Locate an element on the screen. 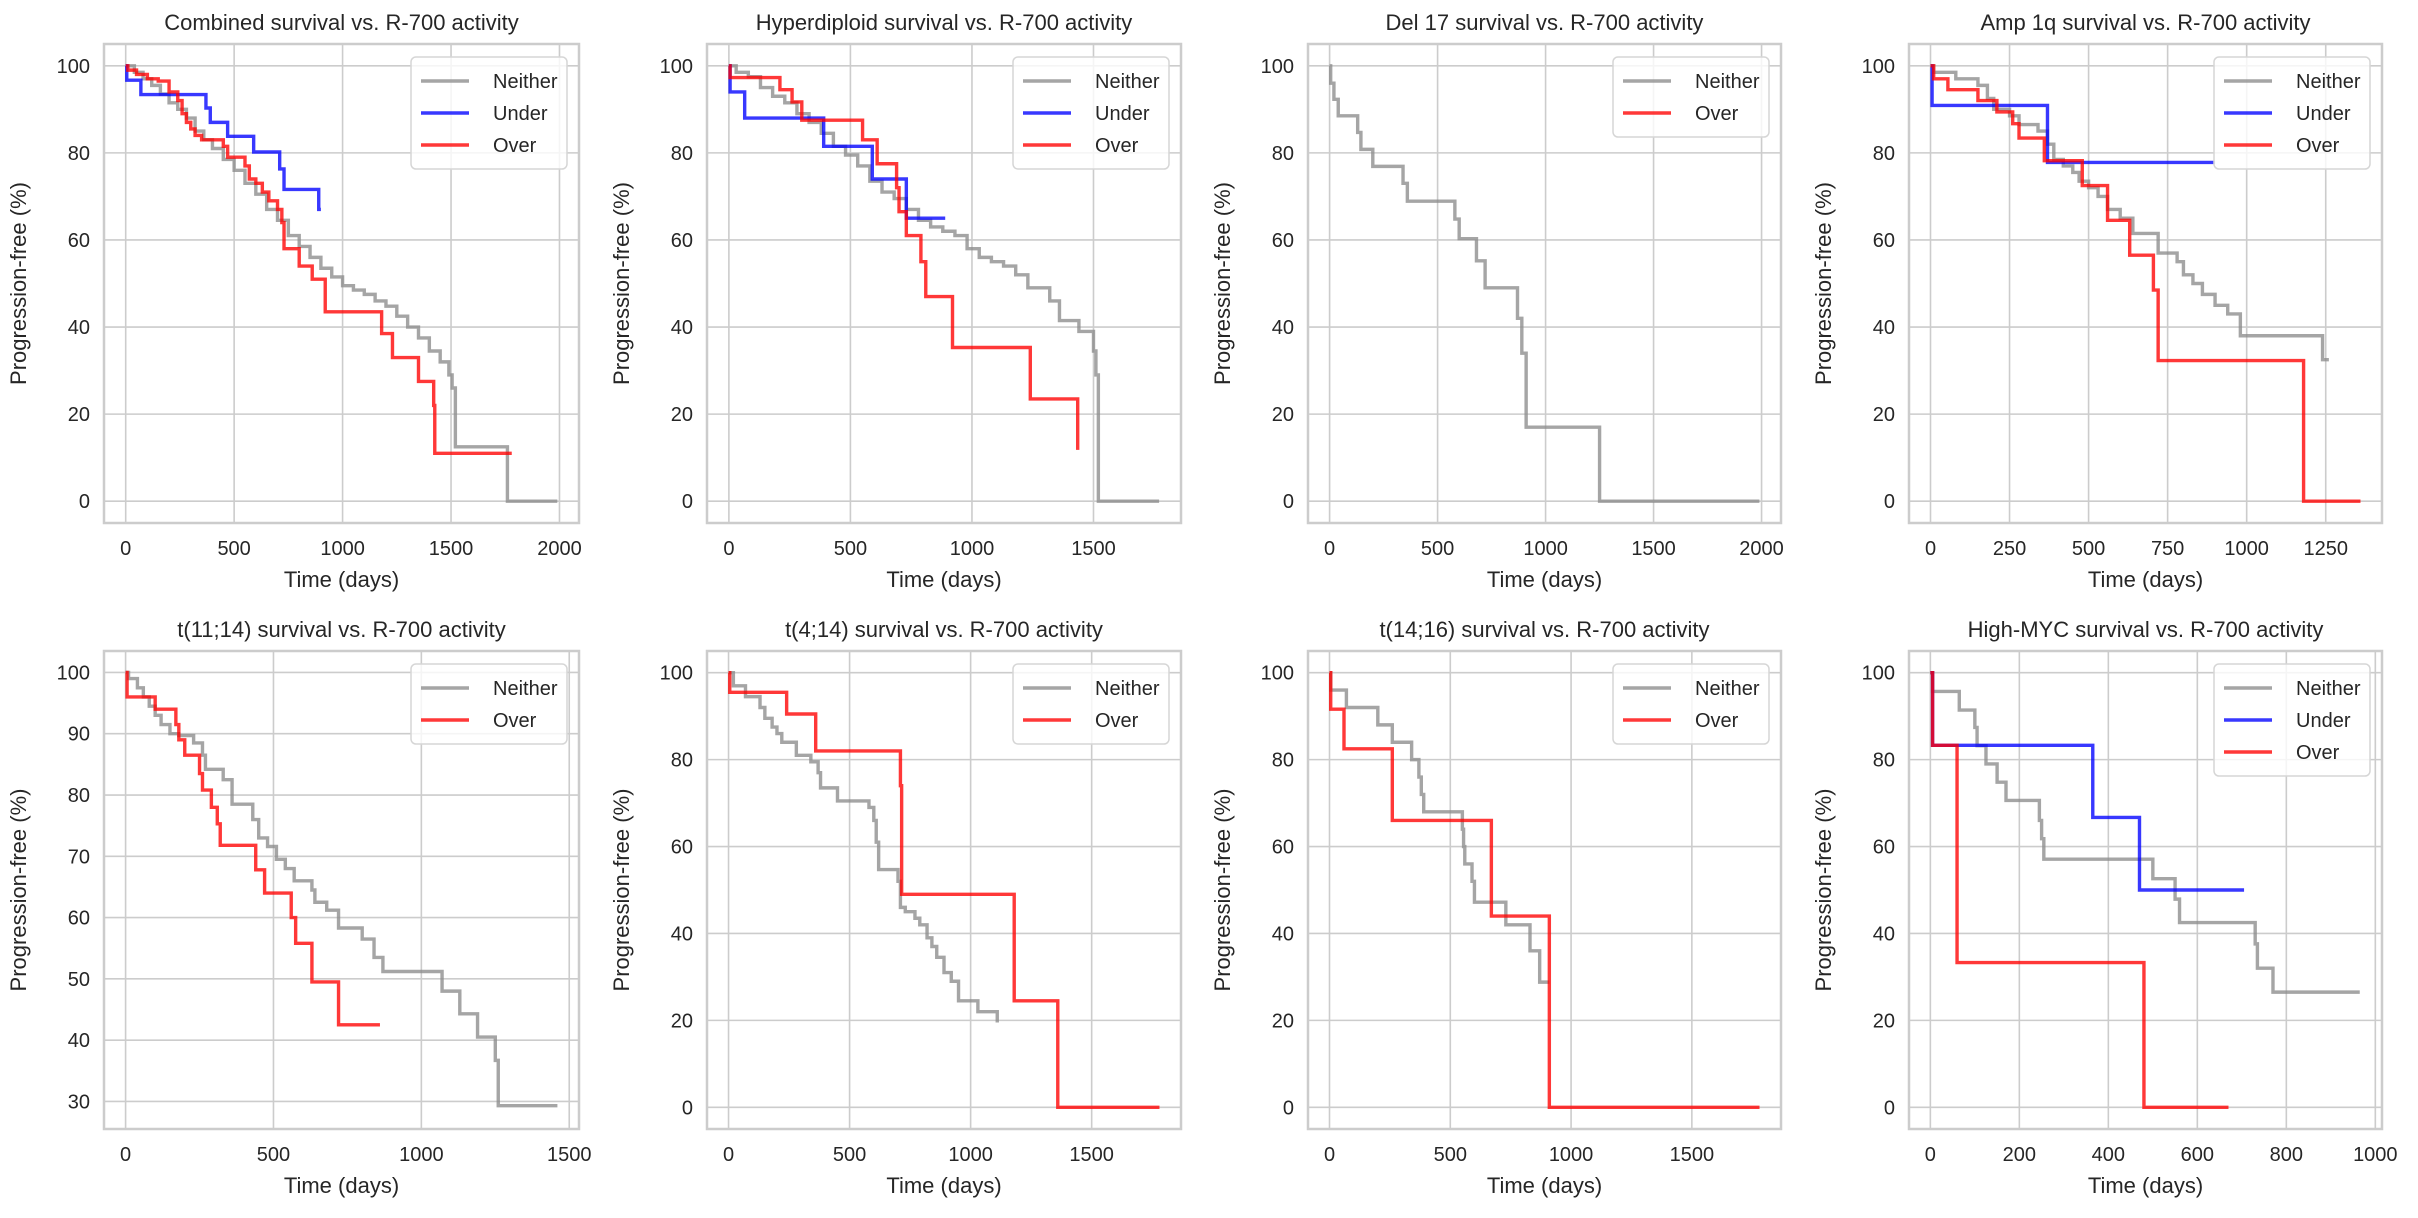 The image size is (2418, 1218). x-tick-label: 800 is located at coordinates (2286, 1155).